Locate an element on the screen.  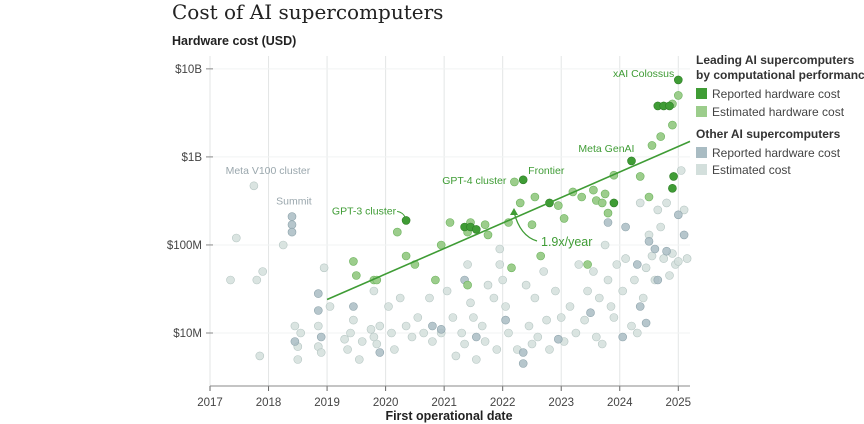
y-tick-label: $1B is located at coordinates (192, 158).